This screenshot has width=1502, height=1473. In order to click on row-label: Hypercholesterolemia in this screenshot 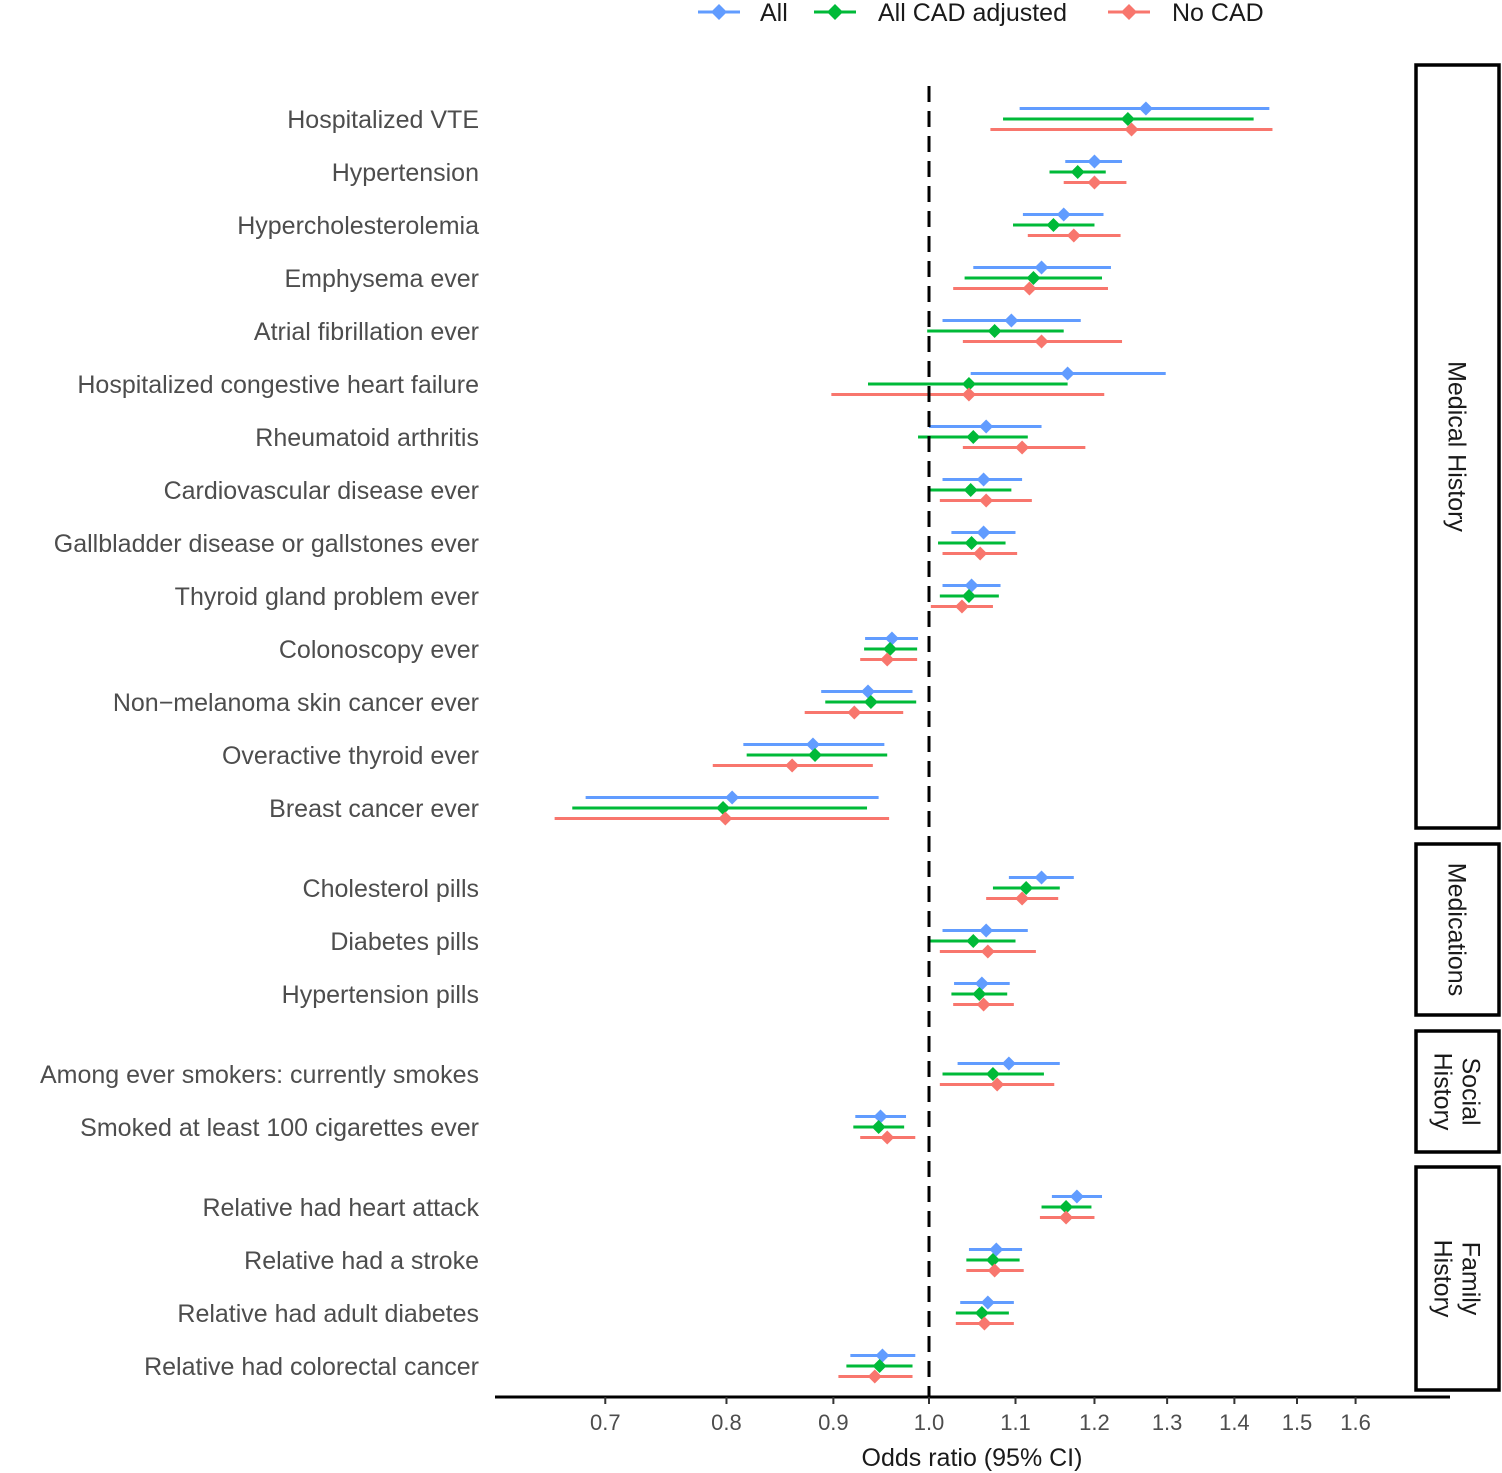, I will do `click(358, 226)`.